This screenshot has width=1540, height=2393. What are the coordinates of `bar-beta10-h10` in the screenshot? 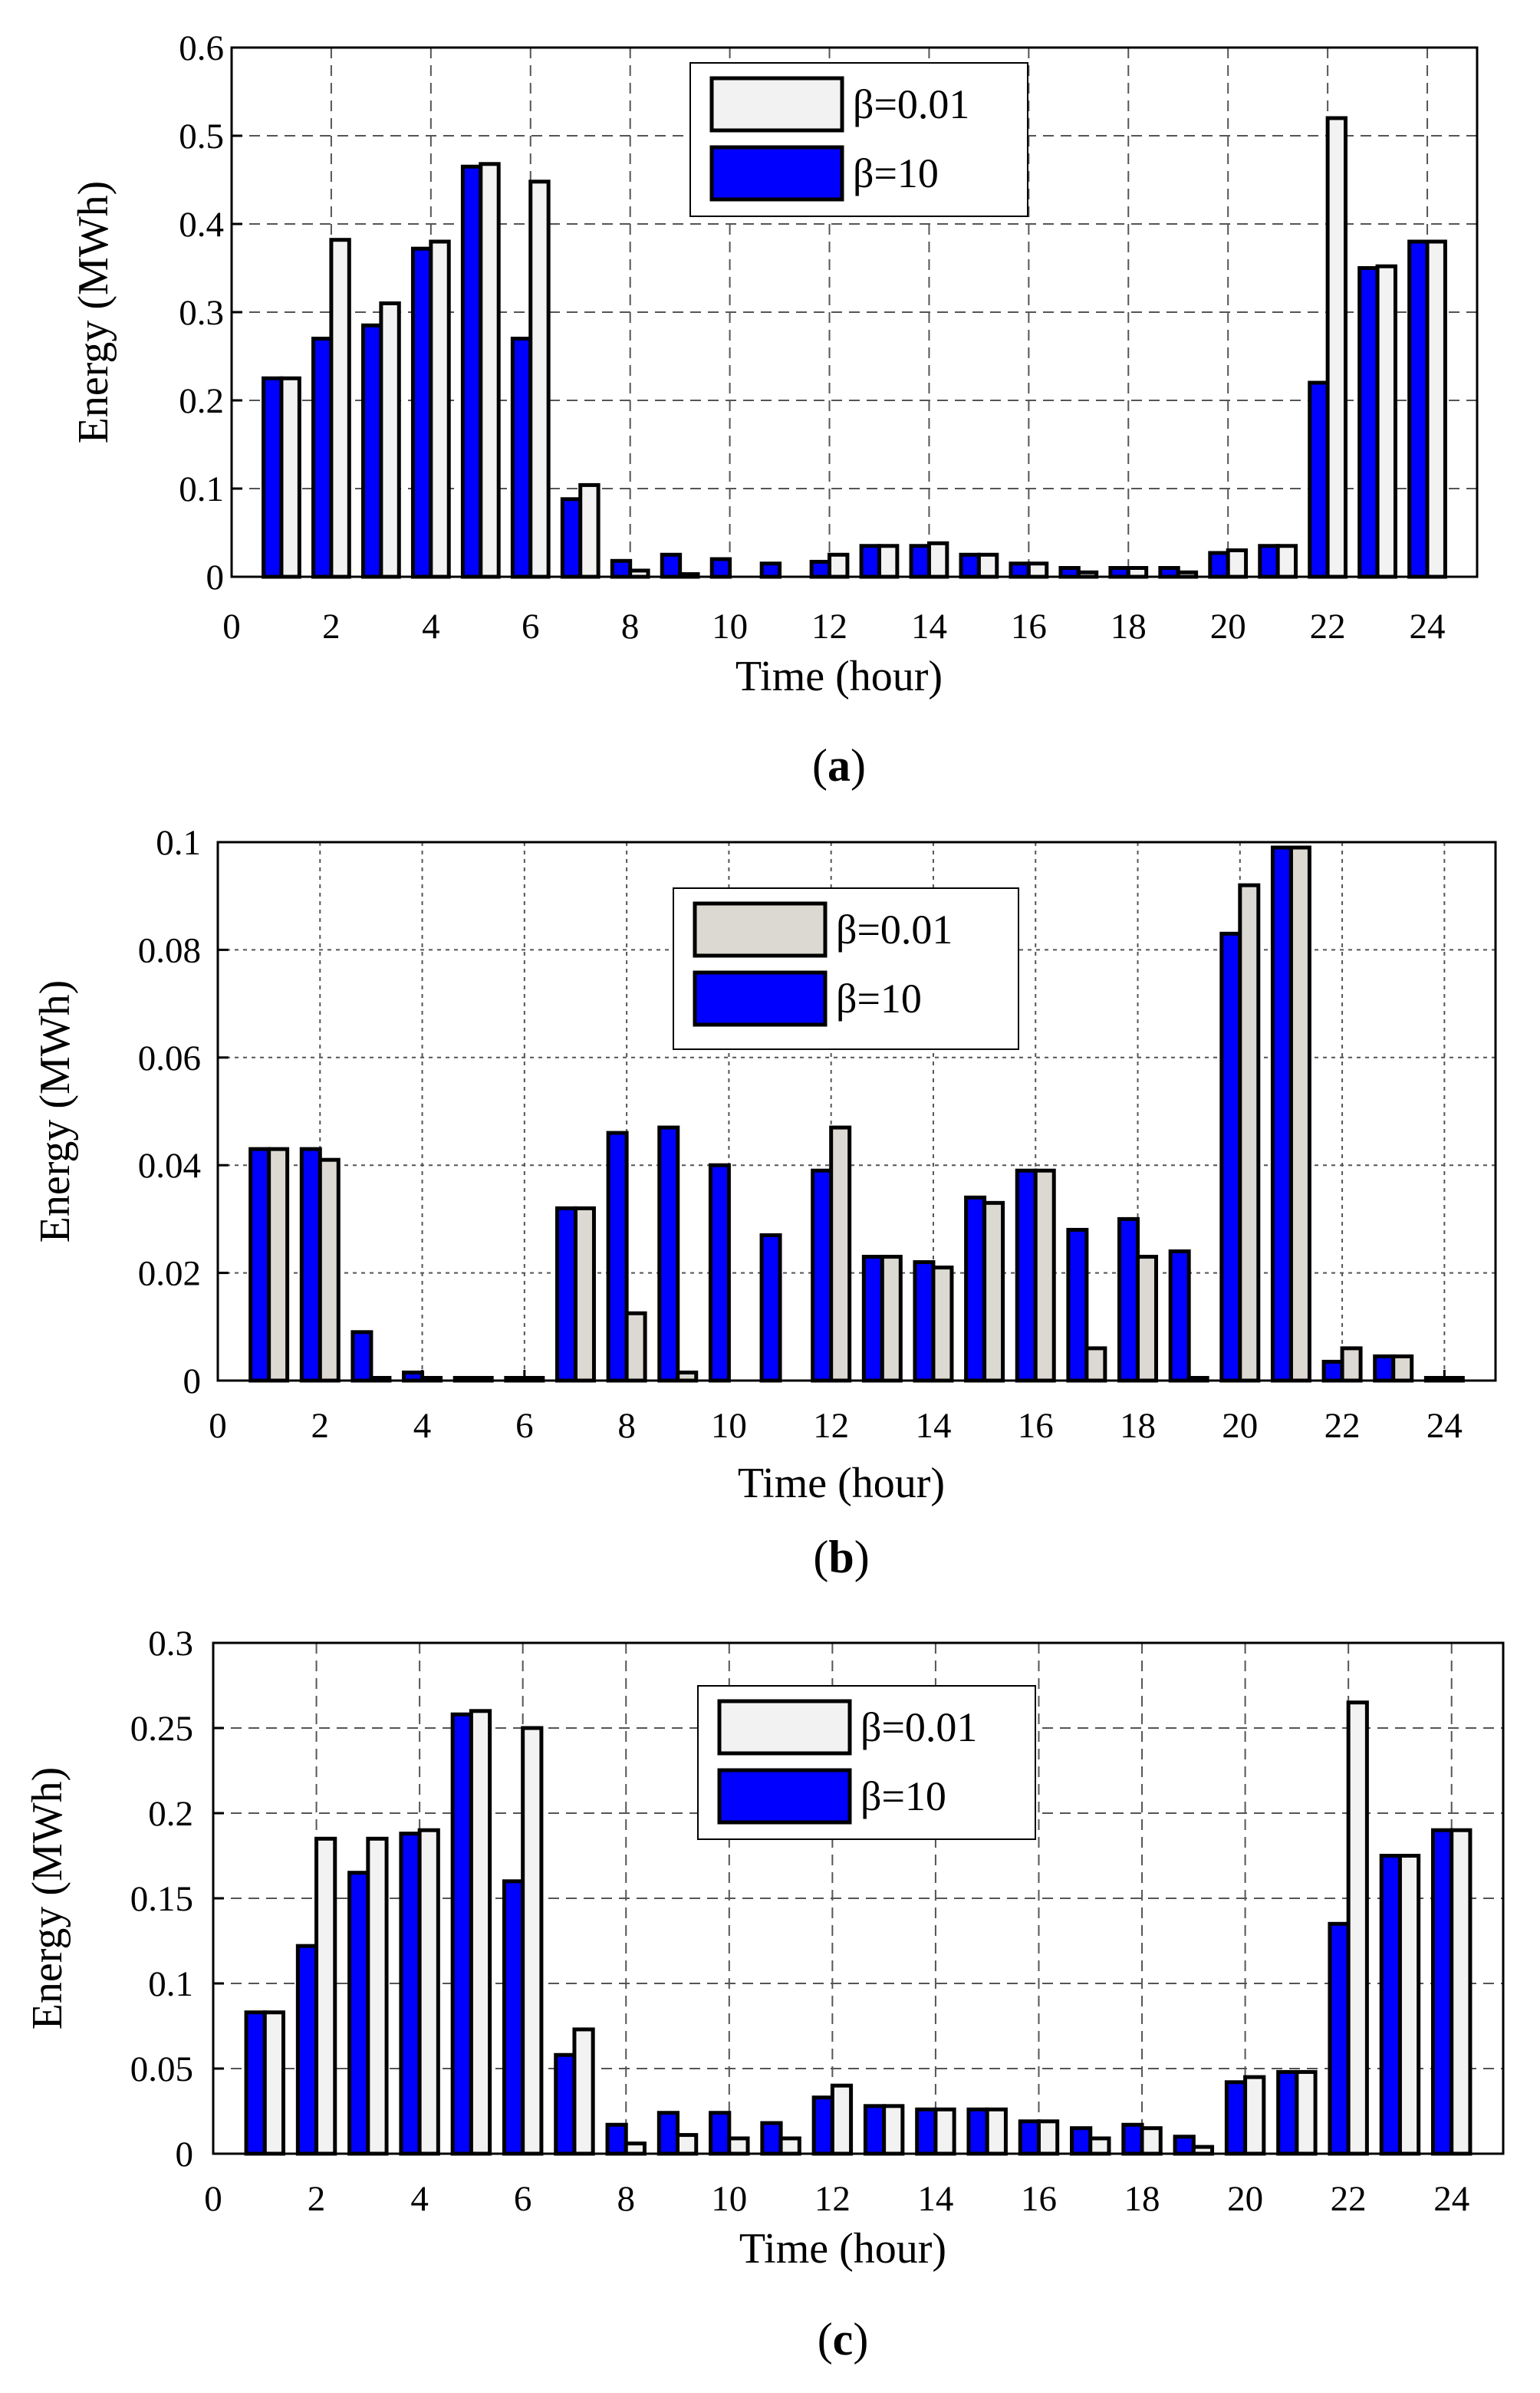 It's located at (720, 568).